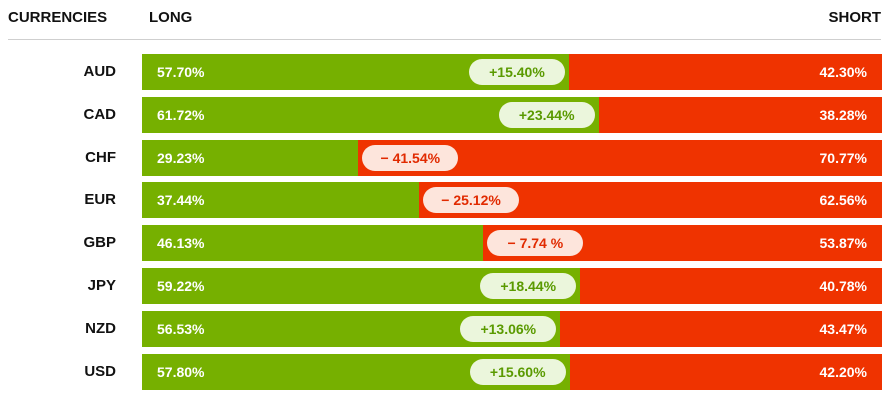  I want to click on short-bar: 37.44% 62.56% − 25.12%, so click(512, 200).